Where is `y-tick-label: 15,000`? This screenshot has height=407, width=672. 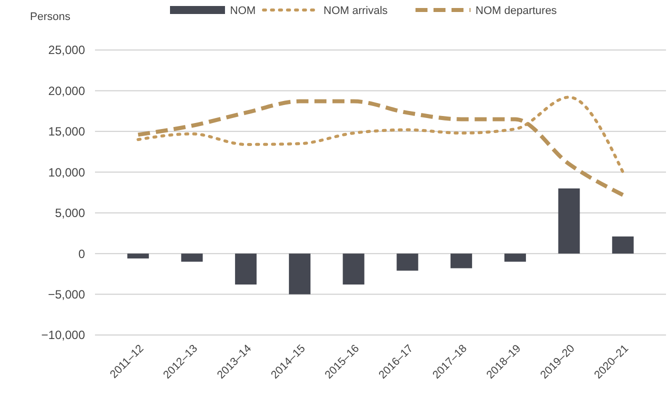
y-tick-label: 15,000 is located at coordinates (67, 131).